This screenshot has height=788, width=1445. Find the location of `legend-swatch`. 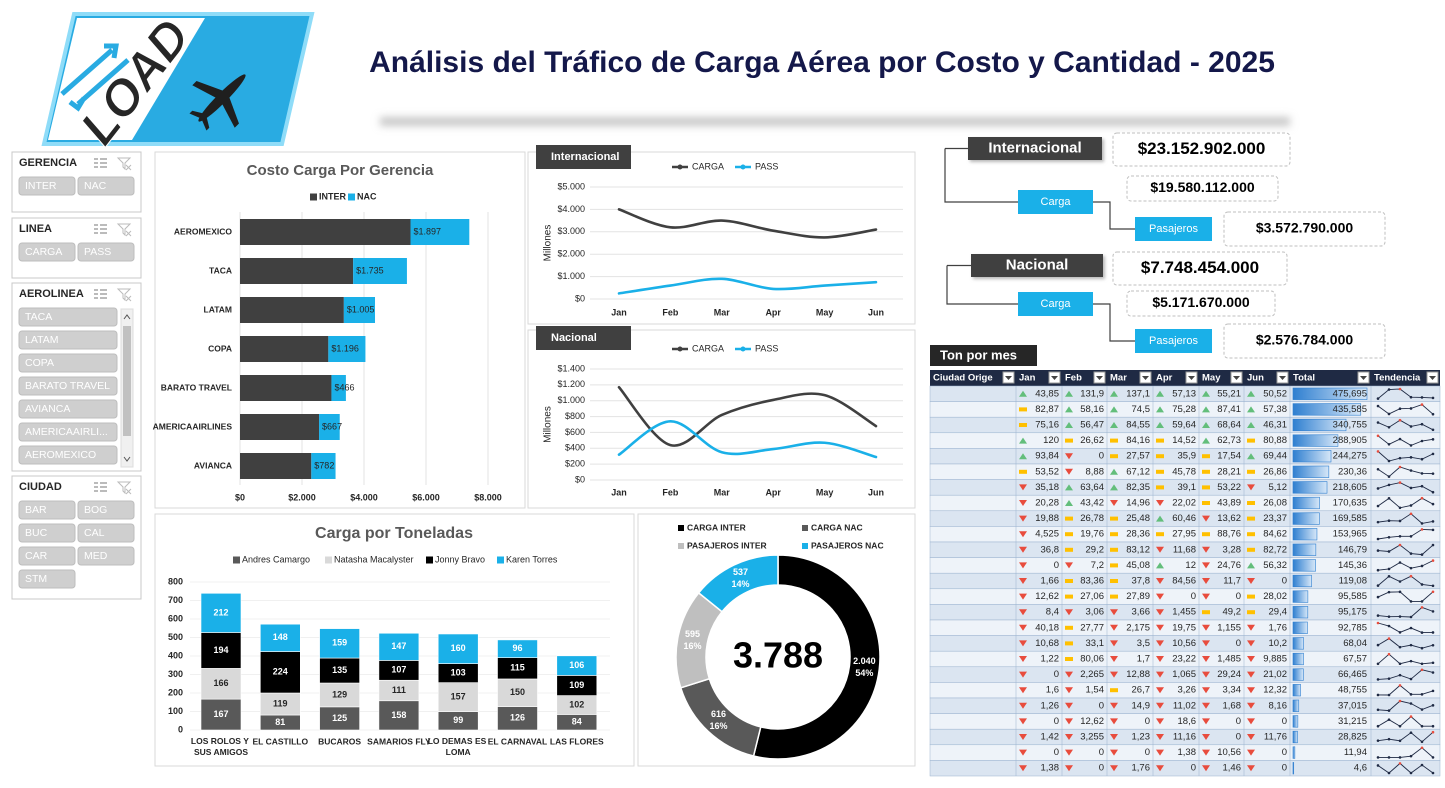

legend-swatch is located at coordinates (429, 560).